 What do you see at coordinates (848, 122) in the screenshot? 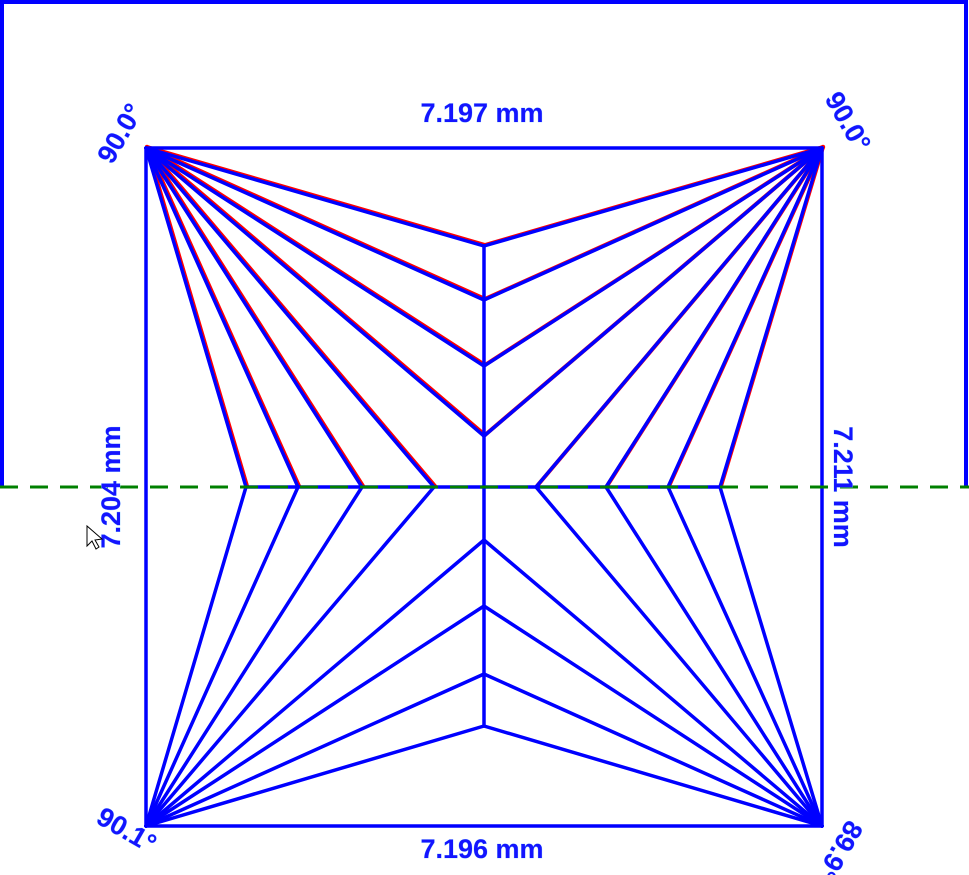
I see `angle-top-right: 90.0°` at bounding box center [848, 122].